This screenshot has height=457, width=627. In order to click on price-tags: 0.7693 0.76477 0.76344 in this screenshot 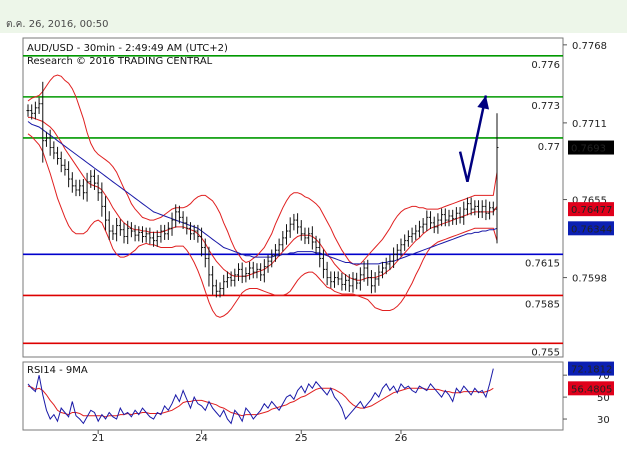, I will do `click(591, 188)`.